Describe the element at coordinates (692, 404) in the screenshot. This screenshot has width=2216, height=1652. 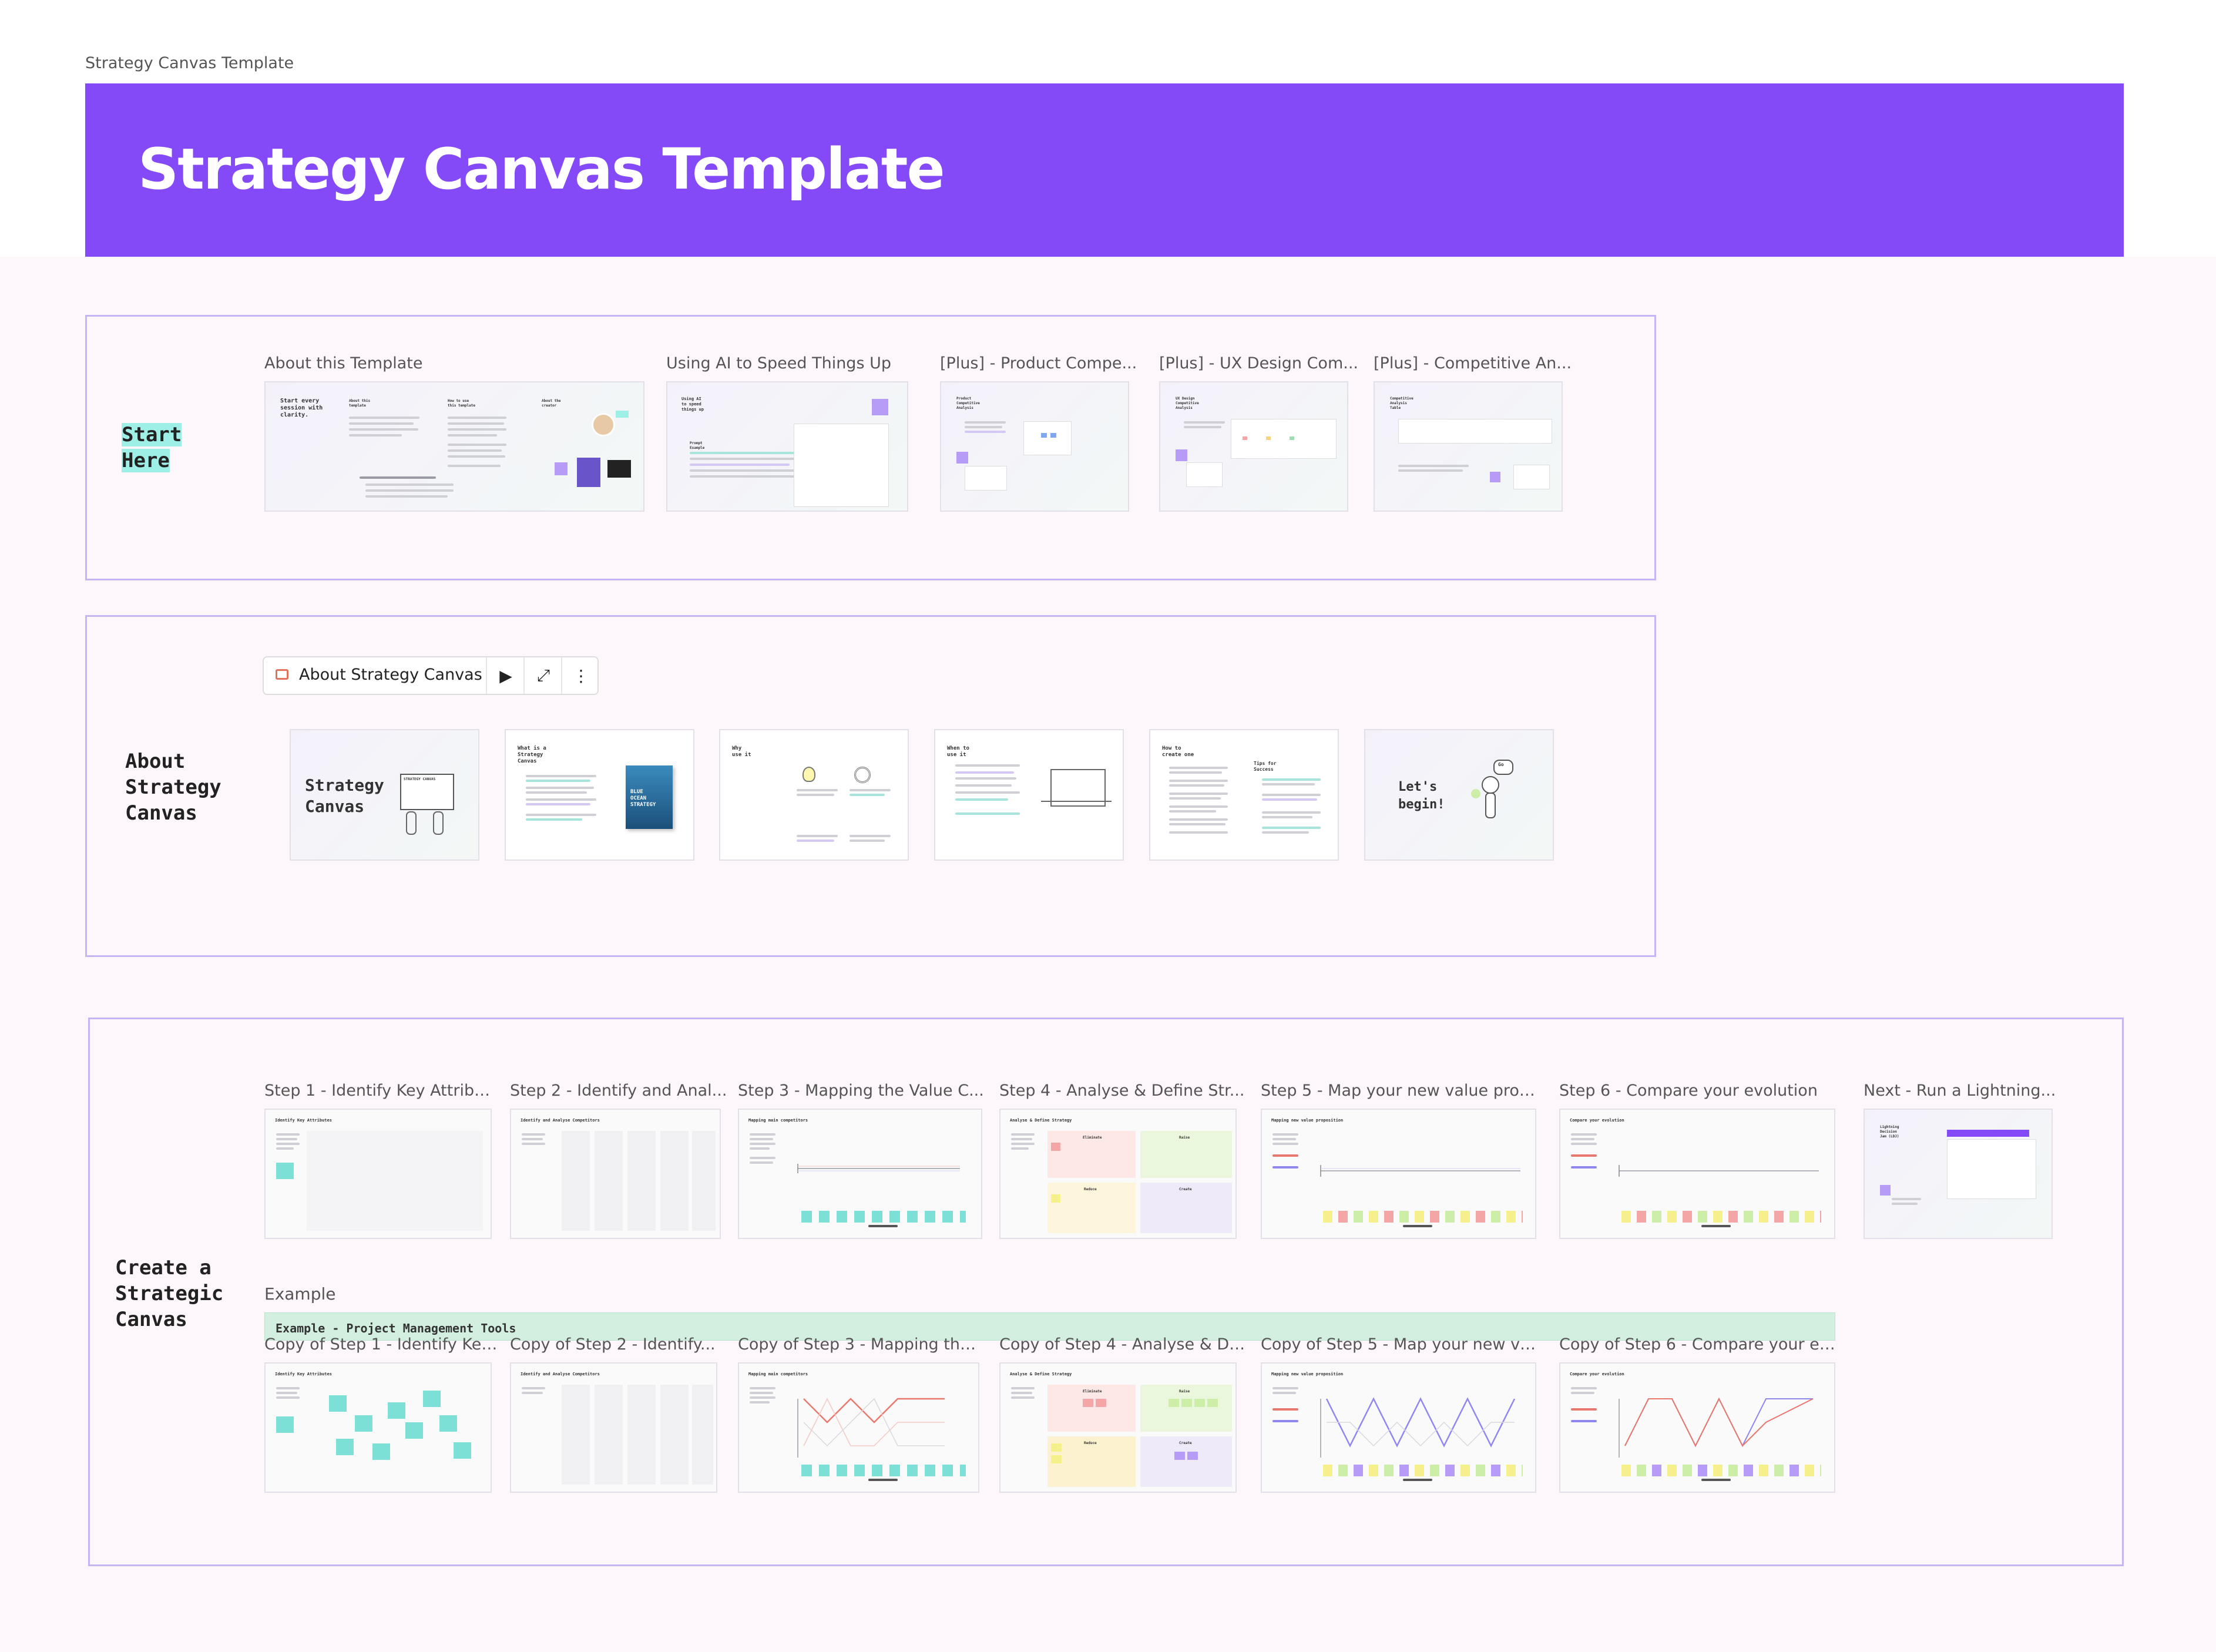
I see `thumb-heading: Using AI to speed things up` at that location.